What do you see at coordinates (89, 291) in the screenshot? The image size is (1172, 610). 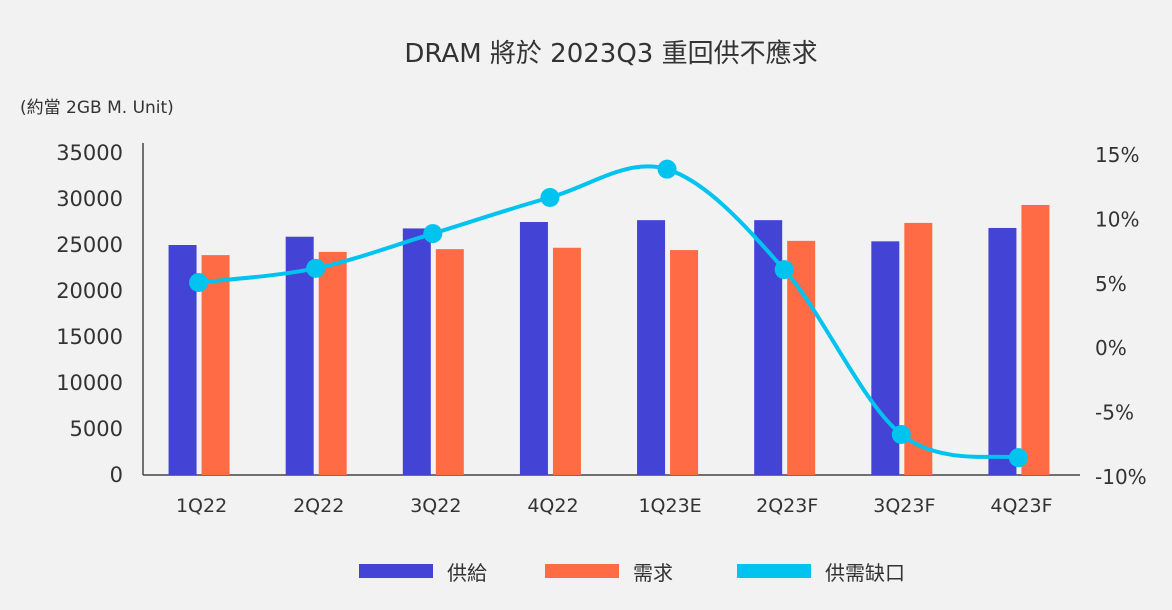 I see `y-tick-label: 20000` at bounding box center [89, 291].